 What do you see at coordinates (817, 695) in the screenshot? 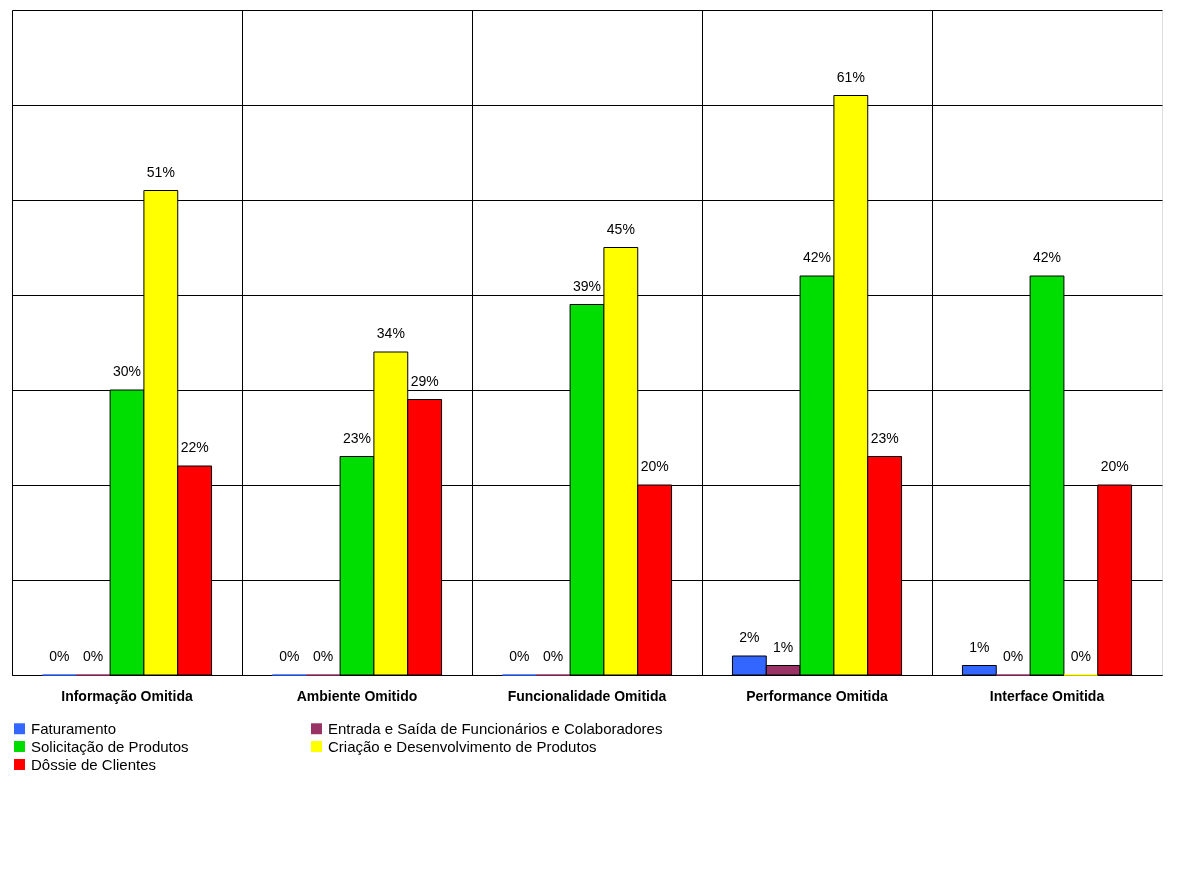
I see `x-tick-label: Performance Omitida` at bounding box center [817, 695].